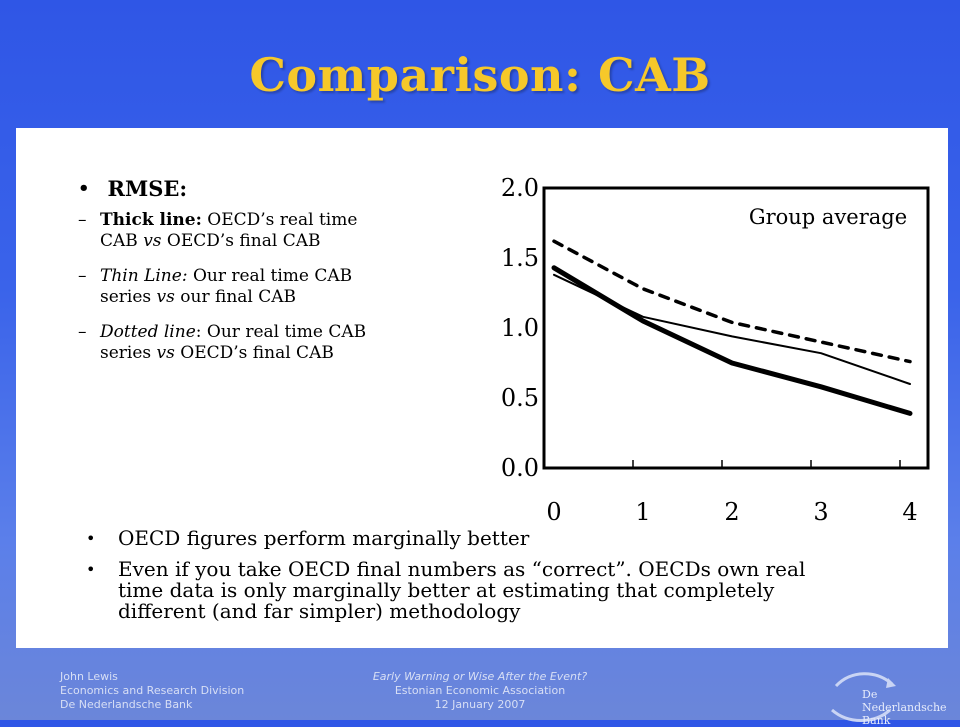 Image resolution: width=960 pixels, height=727 pixels. I want to click on series-line-thin, so click(732, 329).